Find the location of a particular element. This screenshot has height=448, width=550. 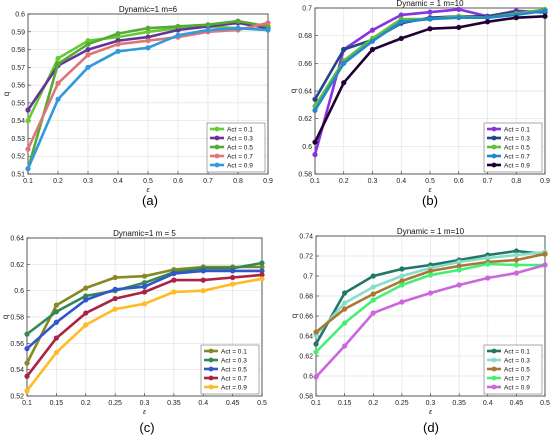

x-axis-label: ε is located at coordinates (430, 190).